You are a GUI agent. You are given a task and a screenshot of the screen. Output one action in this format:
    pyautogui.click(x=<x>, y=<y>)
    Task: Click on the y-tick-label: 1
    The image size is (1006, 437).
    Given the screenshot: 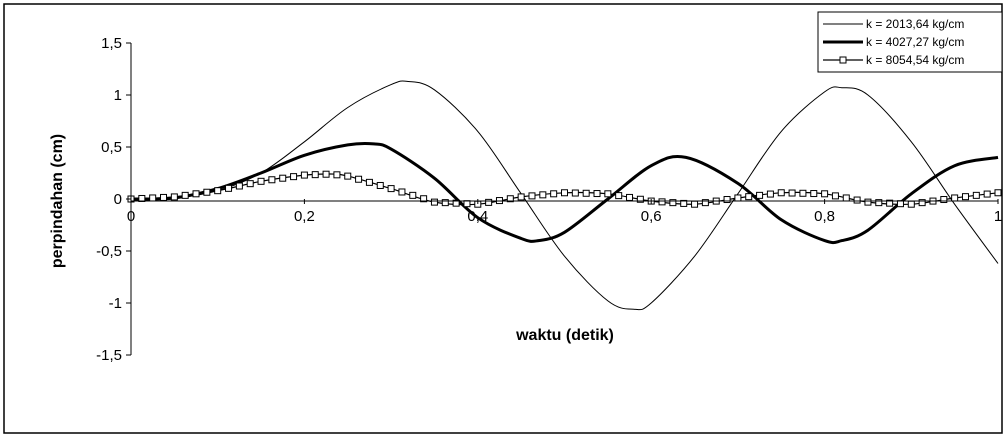 What is the action you would take?
    pyautogui.click(x=118, y=95)
    